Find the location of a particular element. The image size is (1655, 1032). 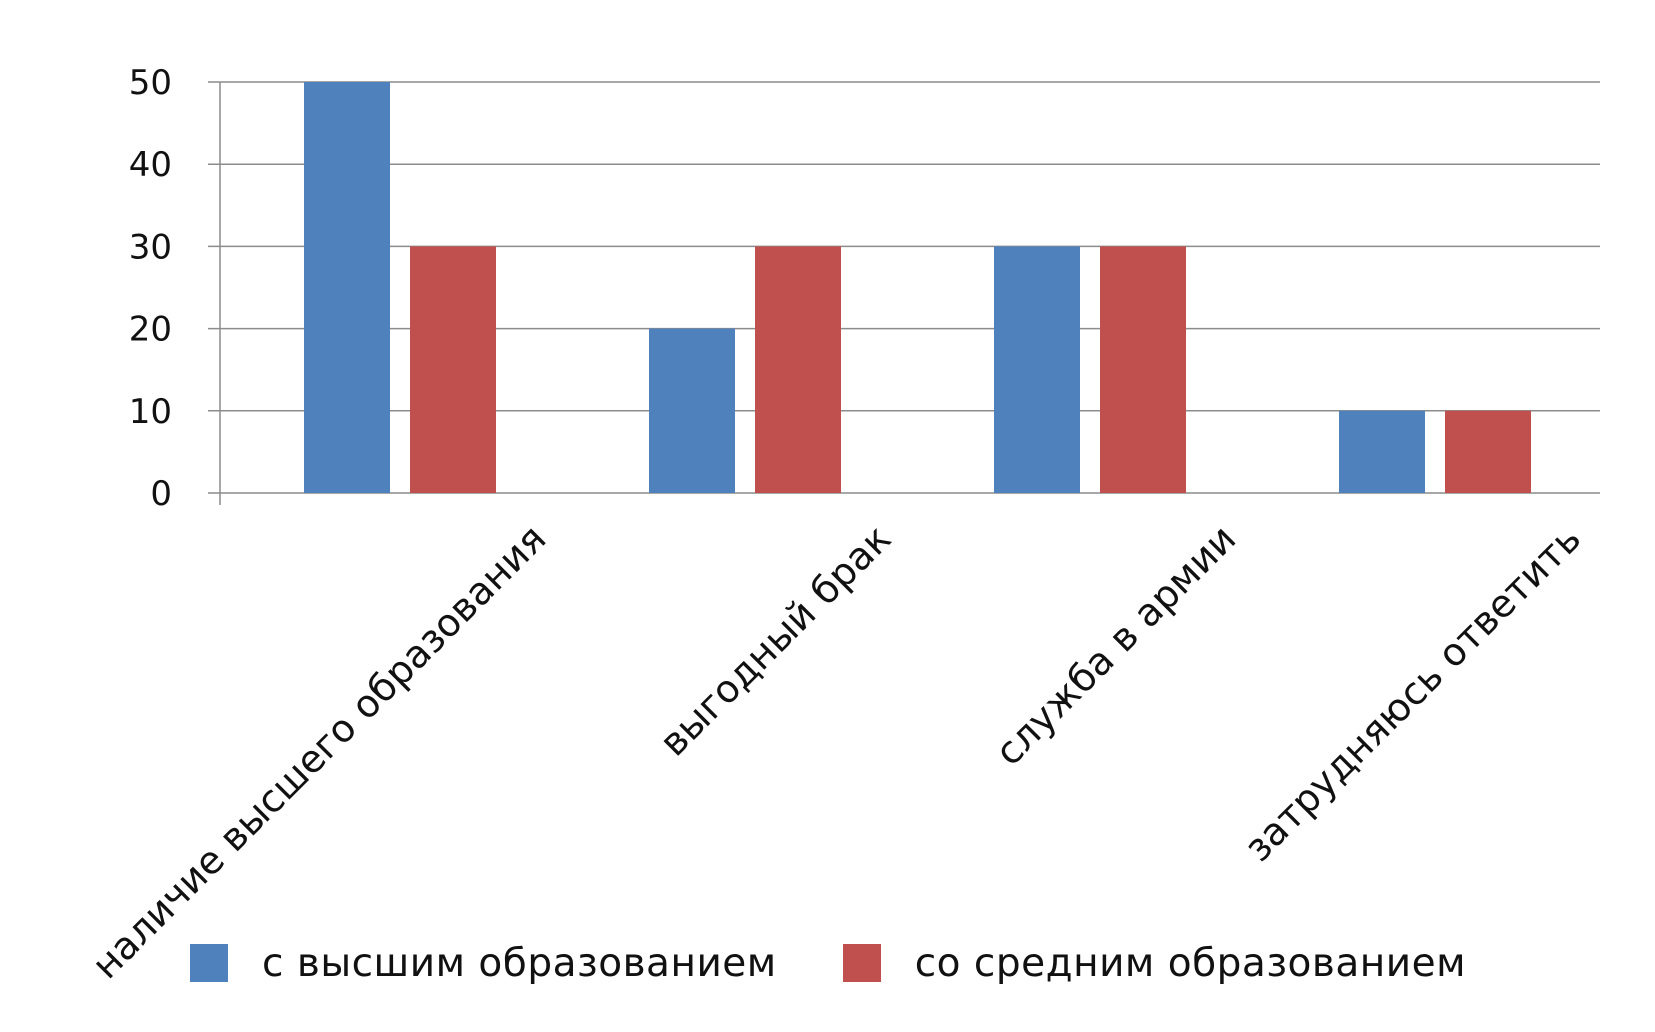

y-tick-label-30: 30 is located at coordinates (150, 247).